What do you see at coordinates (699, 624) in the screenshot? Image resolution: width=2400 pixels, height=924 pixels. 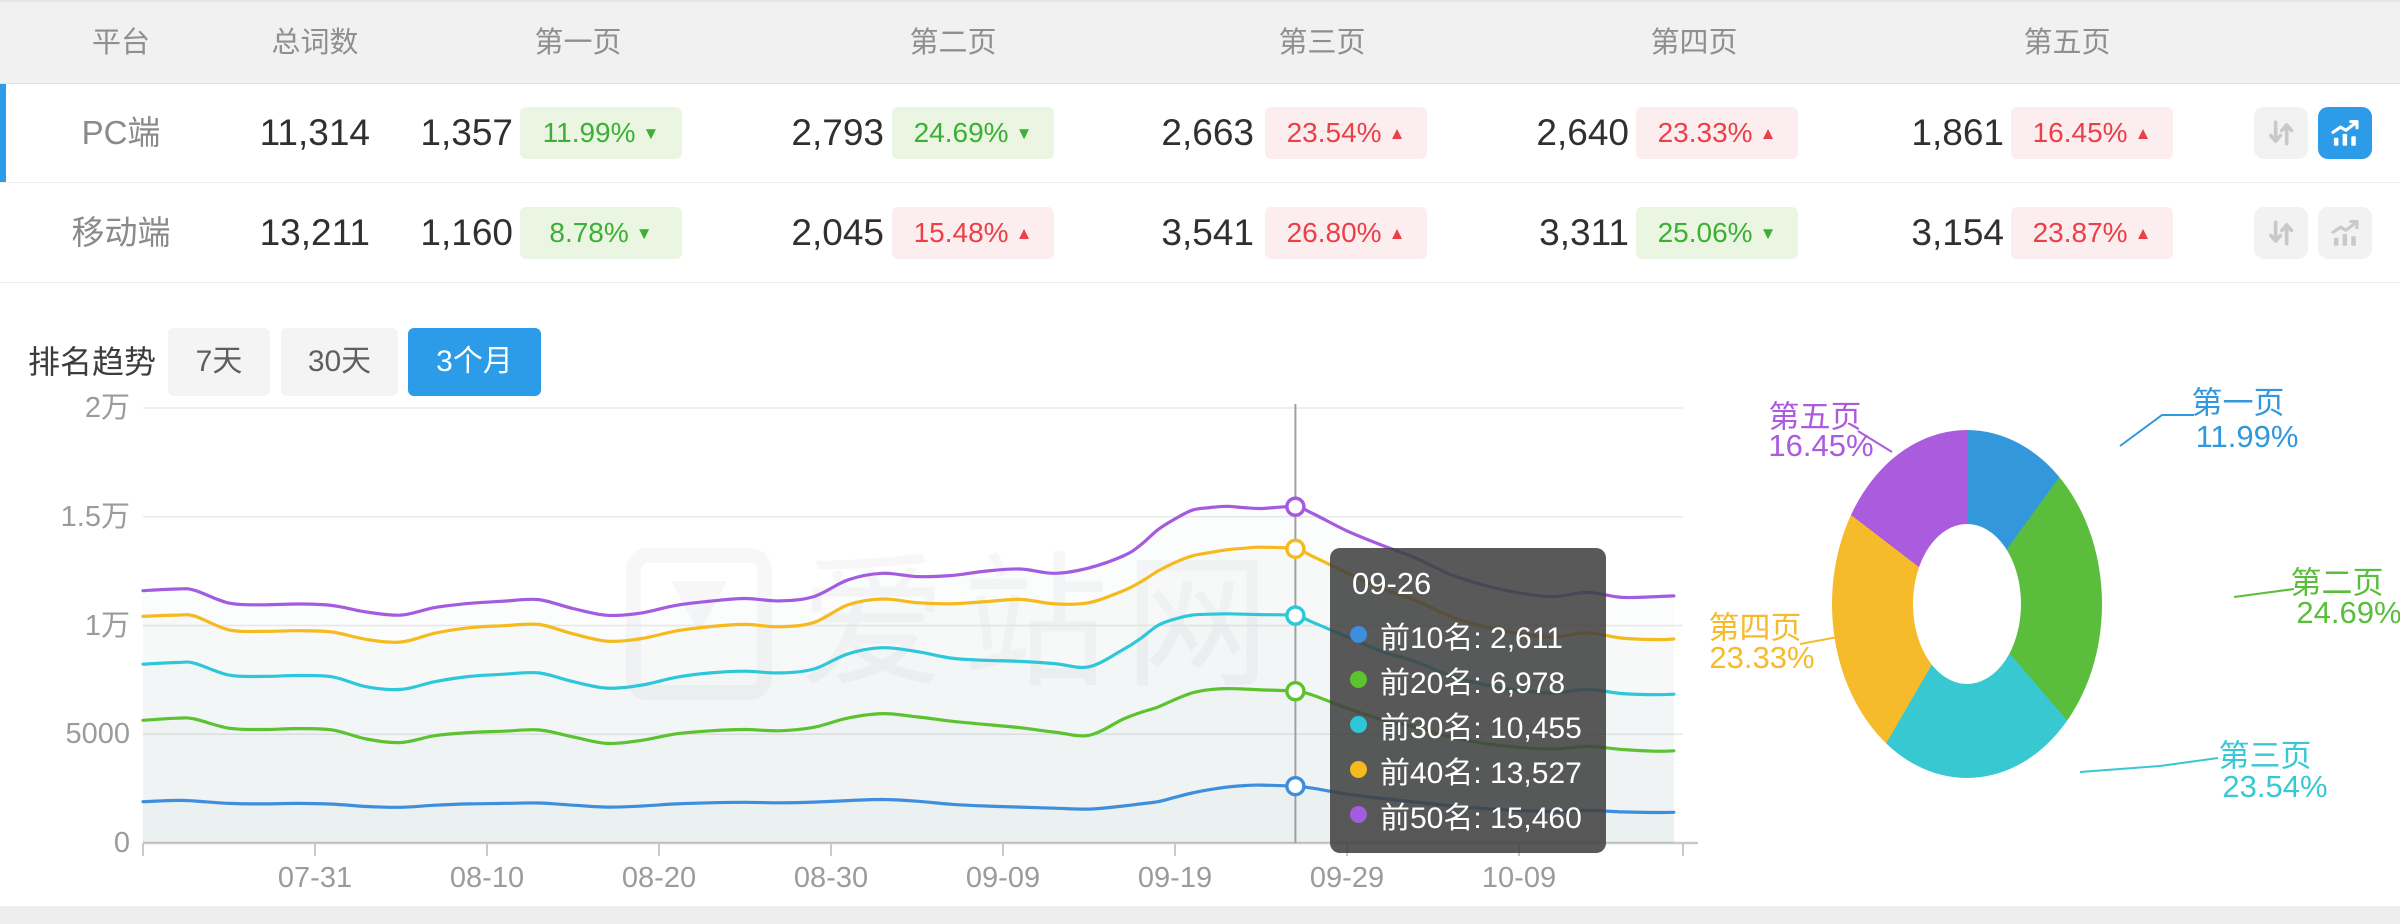 I see `watermark-logo-icon` at bounding box center [699, 624].